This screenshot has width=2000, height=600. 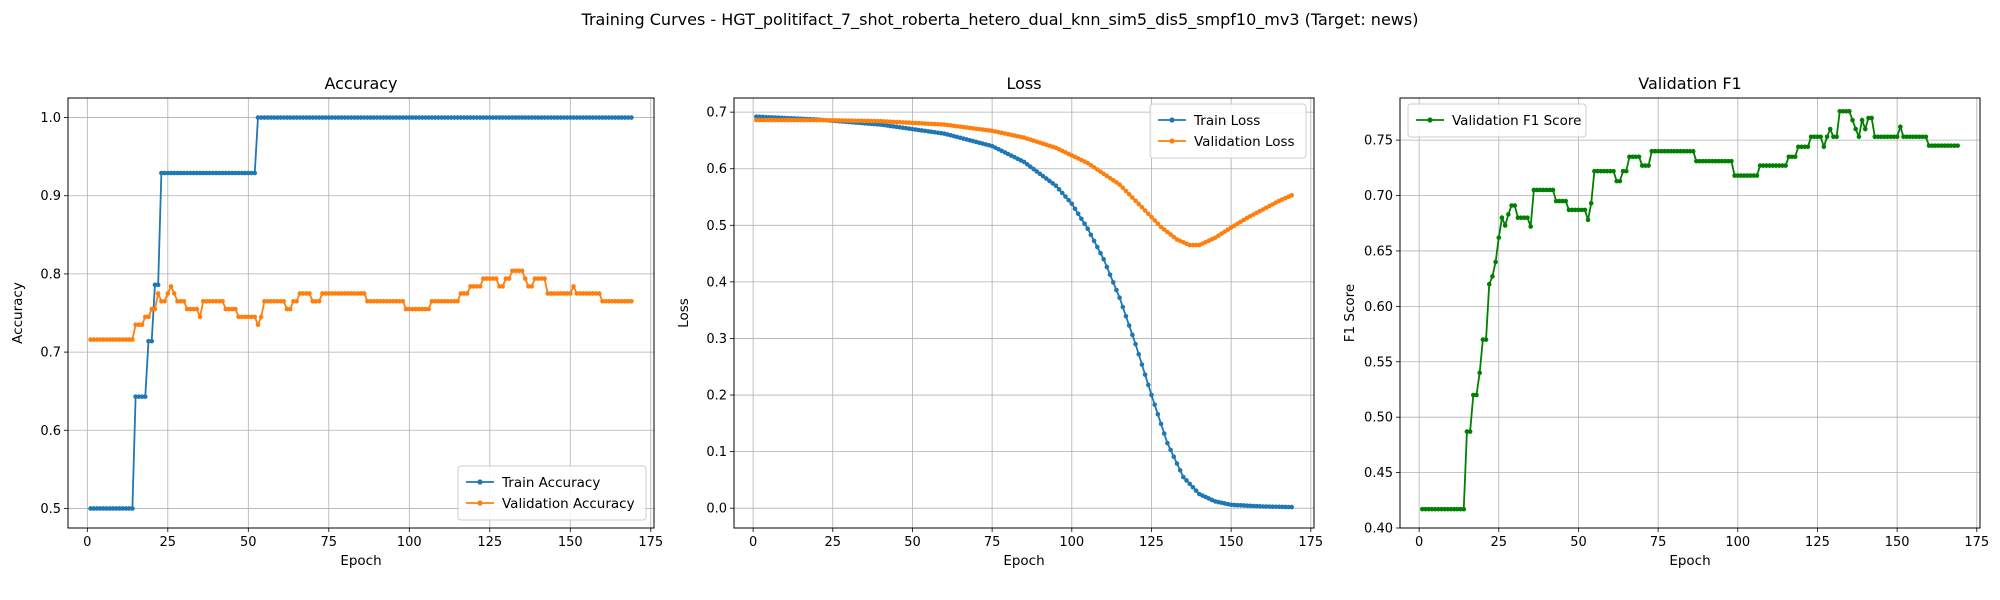 What do you see at coordinates (716, 282) in the screenshot?
I see `y-tick-label: 0.4` at bounding box center [716, 282].